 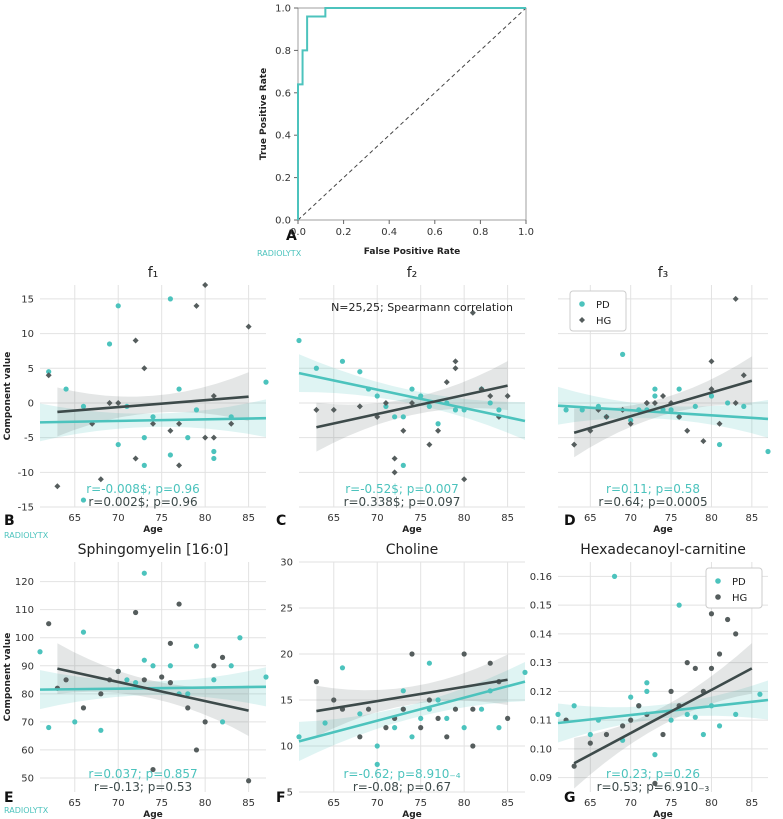 I want to click on panel-letter: G, so click(x=570, y=798).